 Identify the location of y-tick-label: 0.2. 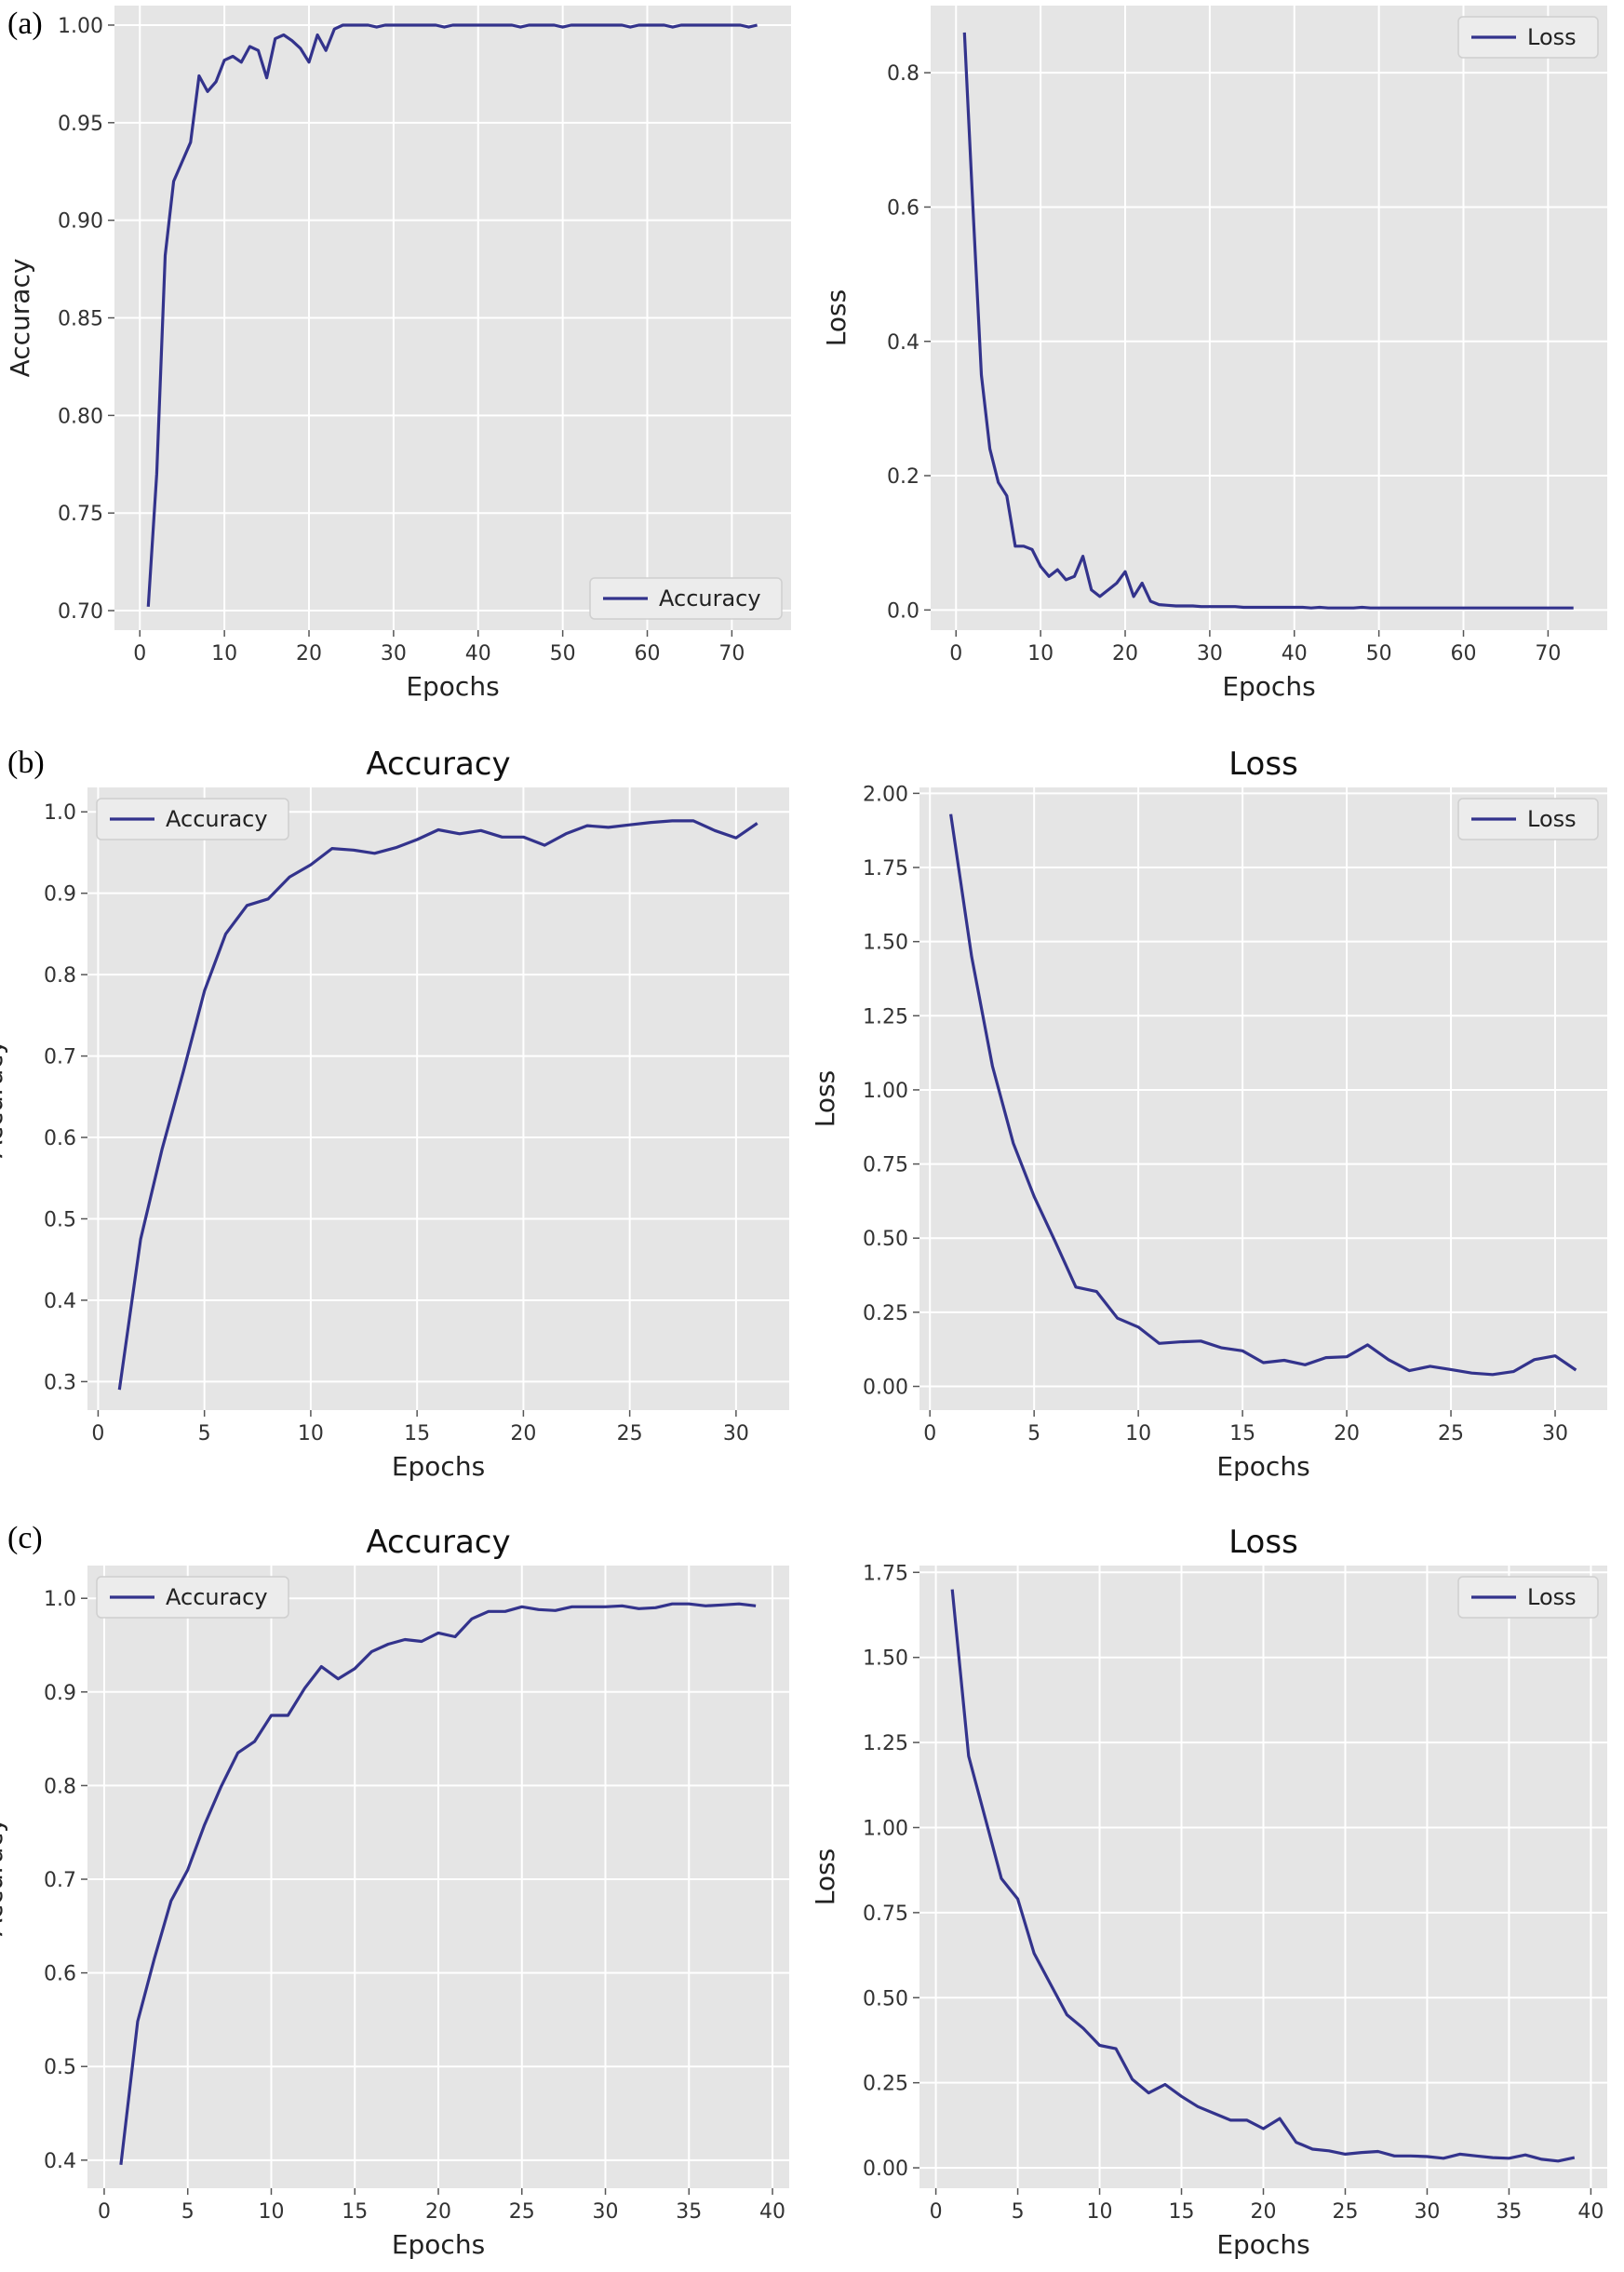
(903, 477).